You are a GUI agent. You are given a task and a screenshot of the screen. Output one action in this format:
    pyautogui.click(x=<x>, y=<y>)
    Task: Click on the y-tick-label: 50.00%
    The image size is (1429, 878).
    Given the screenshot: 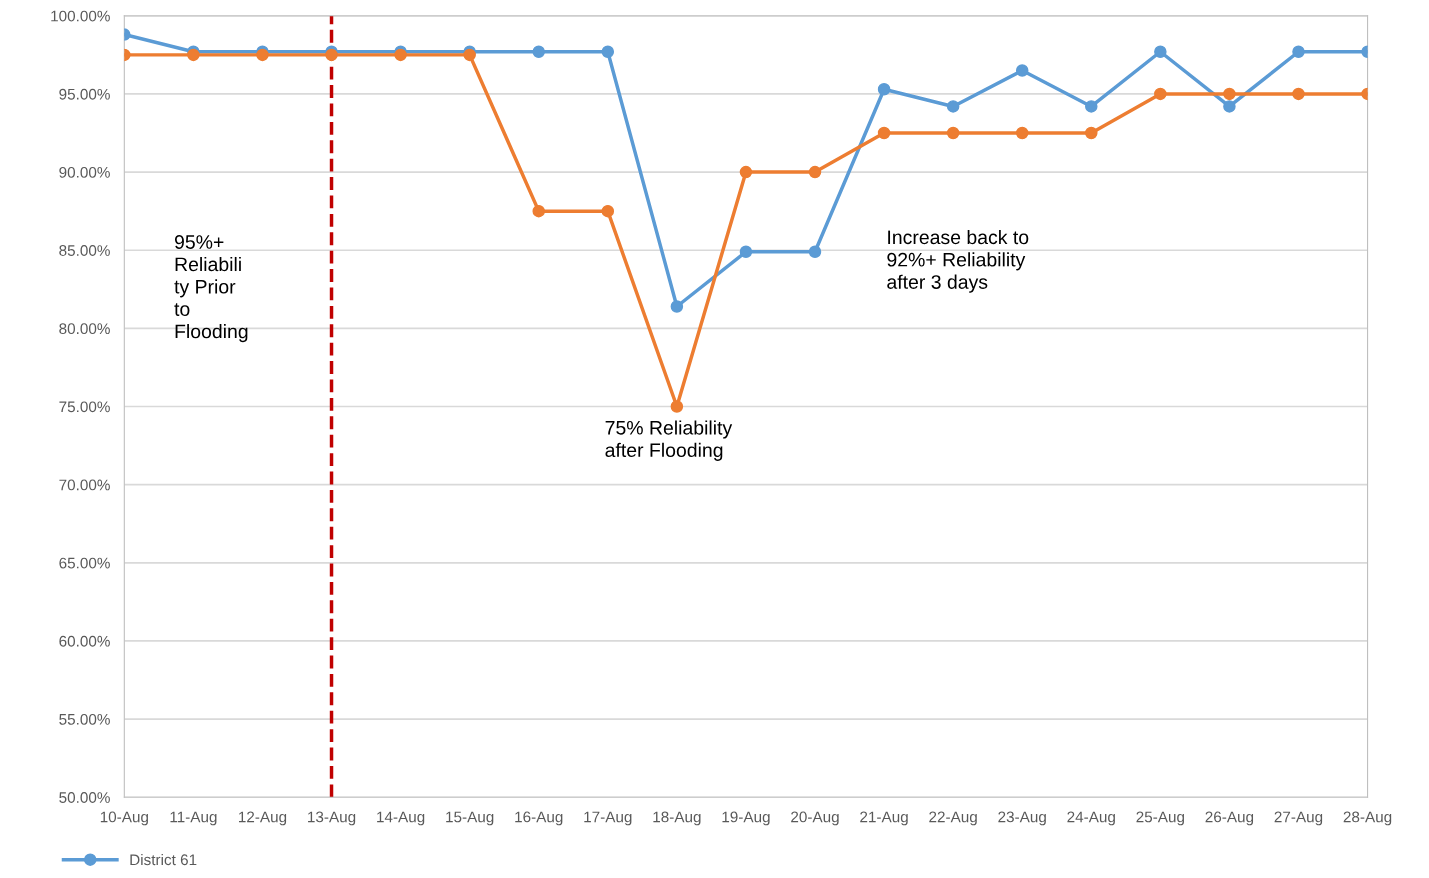 What is the action you would take?
    pyautogui.click(x=84, y=797)
    